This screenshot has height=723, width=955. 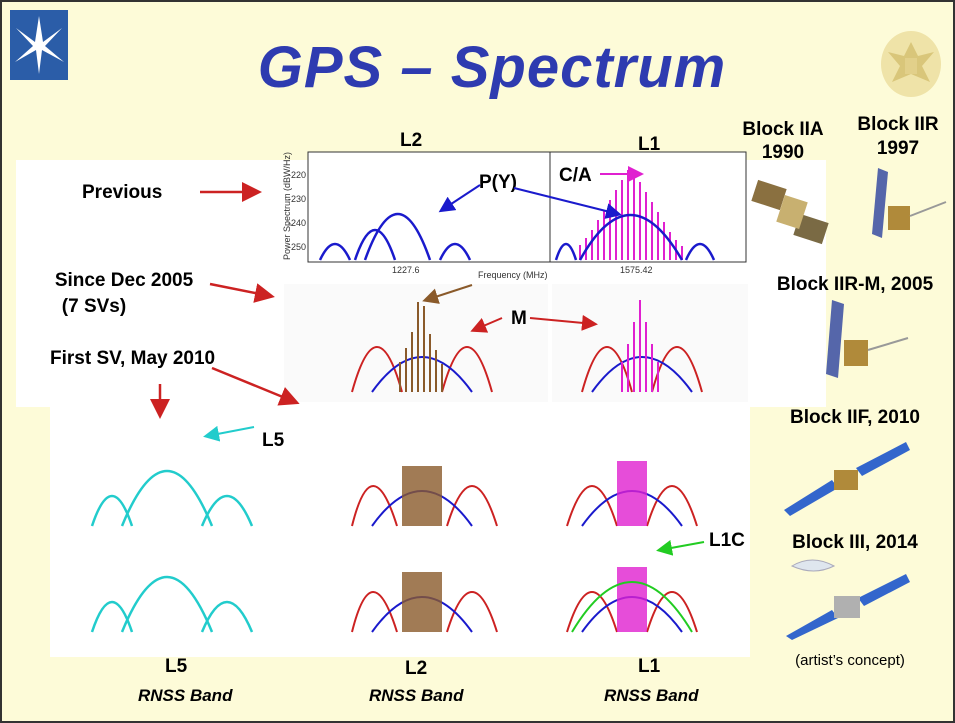 What do you see at coordinates (909, 203) in the screenshot?
I see `satellite-iir-image` at bounding box center [909, 203].